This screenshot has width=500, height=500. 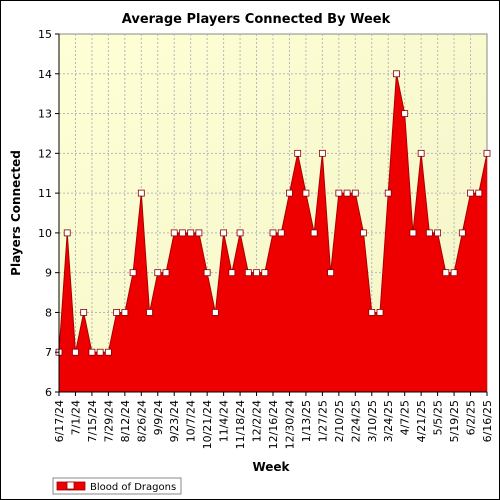 I want to click on x-tick-label: 7/29/24, so click(x=108, y=421).